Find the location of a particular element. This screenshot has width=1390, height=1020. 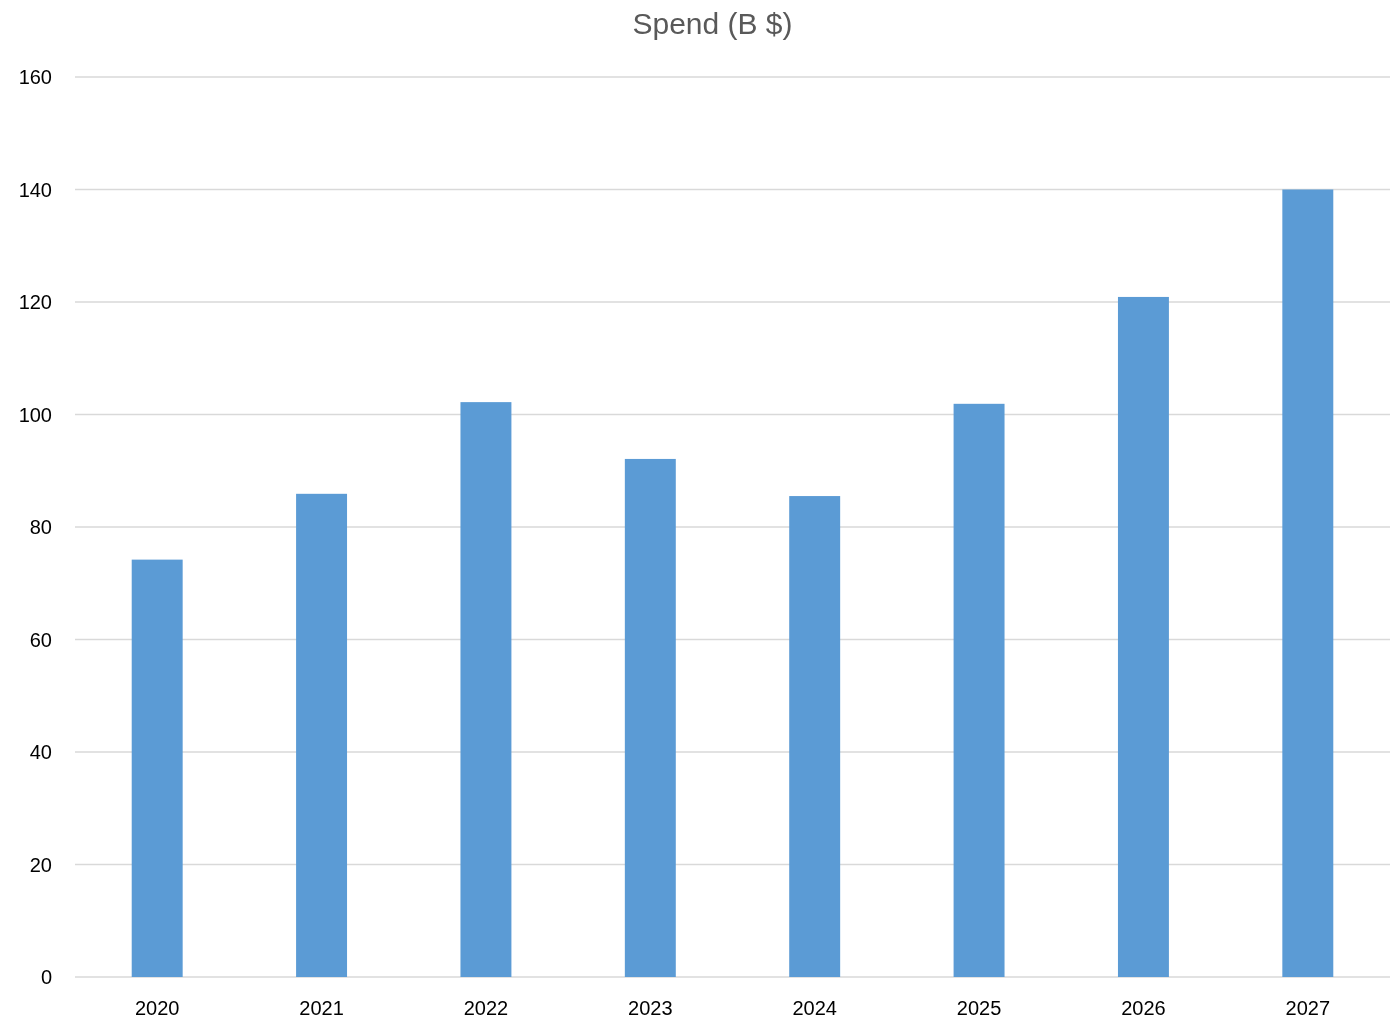

chart-title: Spend (B $) is located at coordinates (712, 23).